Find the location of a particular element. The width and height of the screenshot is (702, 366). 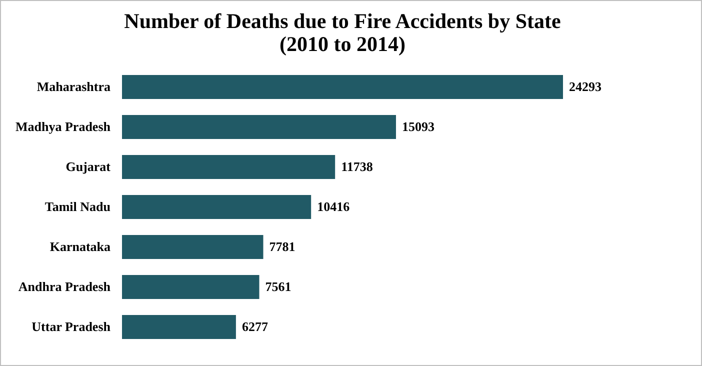

y-tick-label: Uttar Pradesh is located at coordinates (72, 326).